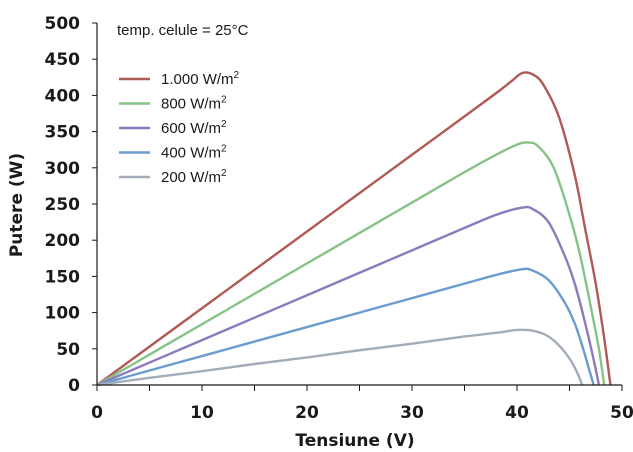  Describe the element at coordinates (517, 413) in the screenshot. I see `x-tick-label: 40` at that location.